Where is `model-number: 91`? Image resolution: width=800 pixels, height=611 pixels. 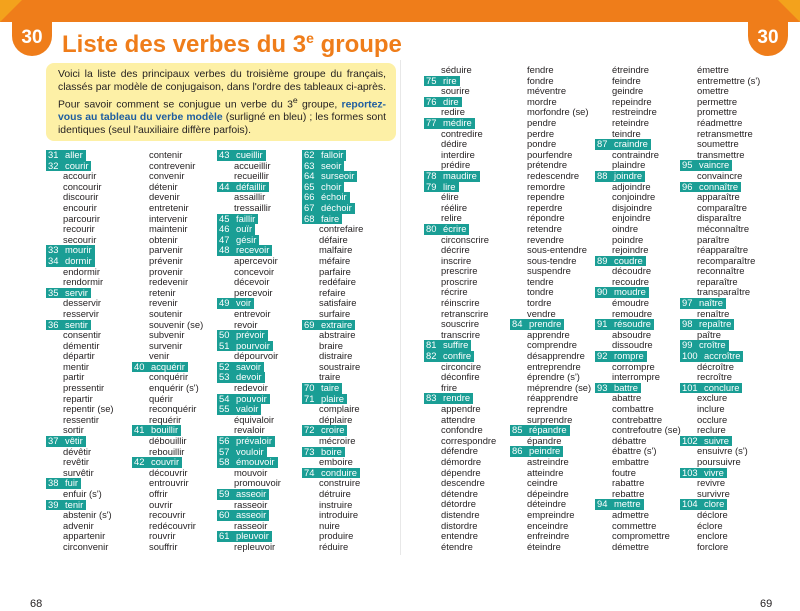
model-number: 91 is located at coordinates (603, 324).